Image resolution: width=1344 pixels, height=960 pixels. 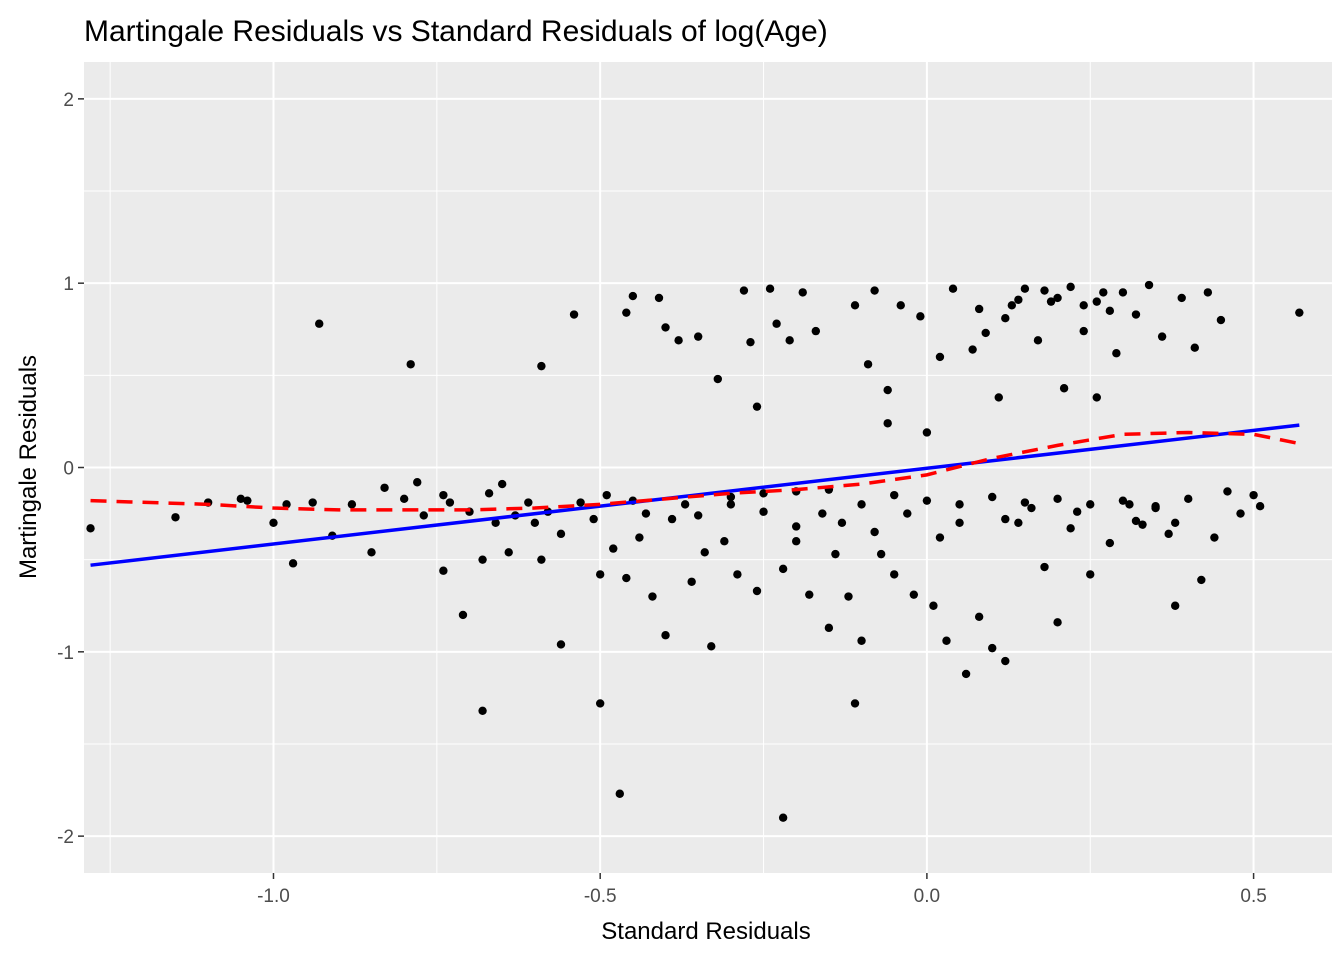 What do you see at coordinates (600, 896) in the screenshot?
I see `x-tick-label: -0.5` at bounding box center [600, 896].